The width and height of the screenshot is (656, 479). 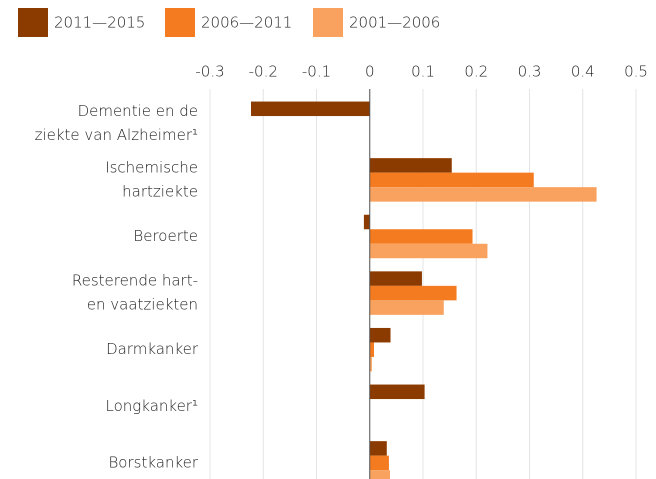 What do you see at coordinates (153, 462) in the screenshot?
I see `y-tick-label: Borstkanker` at bounding box center [153, 462].